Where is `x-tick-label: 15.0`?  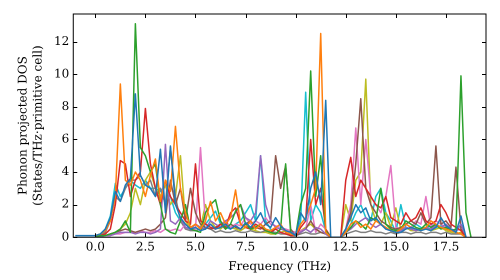 x-tick-label: 15.0 is located at coordinates (396, 247).